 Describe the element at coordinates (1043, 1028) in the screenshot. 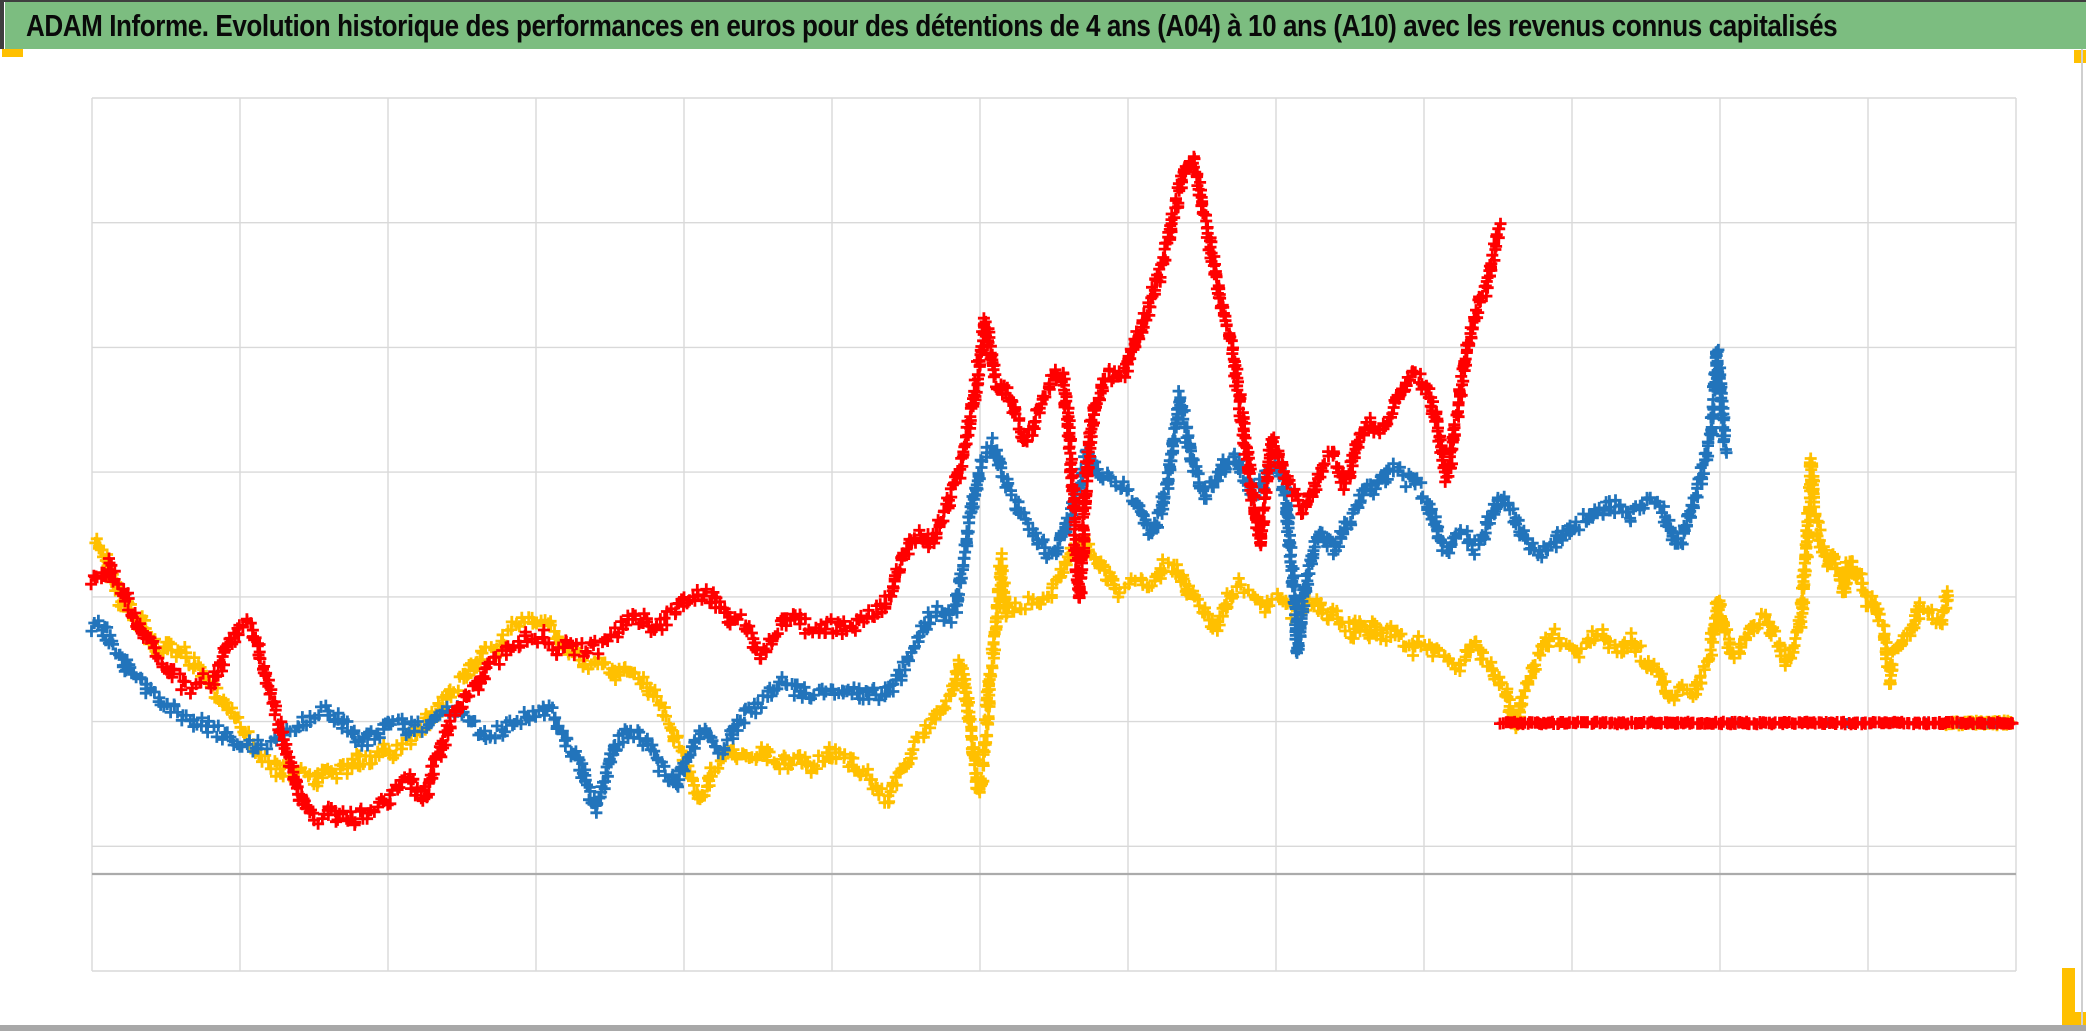

I see `window-bottom-bar` at that location.